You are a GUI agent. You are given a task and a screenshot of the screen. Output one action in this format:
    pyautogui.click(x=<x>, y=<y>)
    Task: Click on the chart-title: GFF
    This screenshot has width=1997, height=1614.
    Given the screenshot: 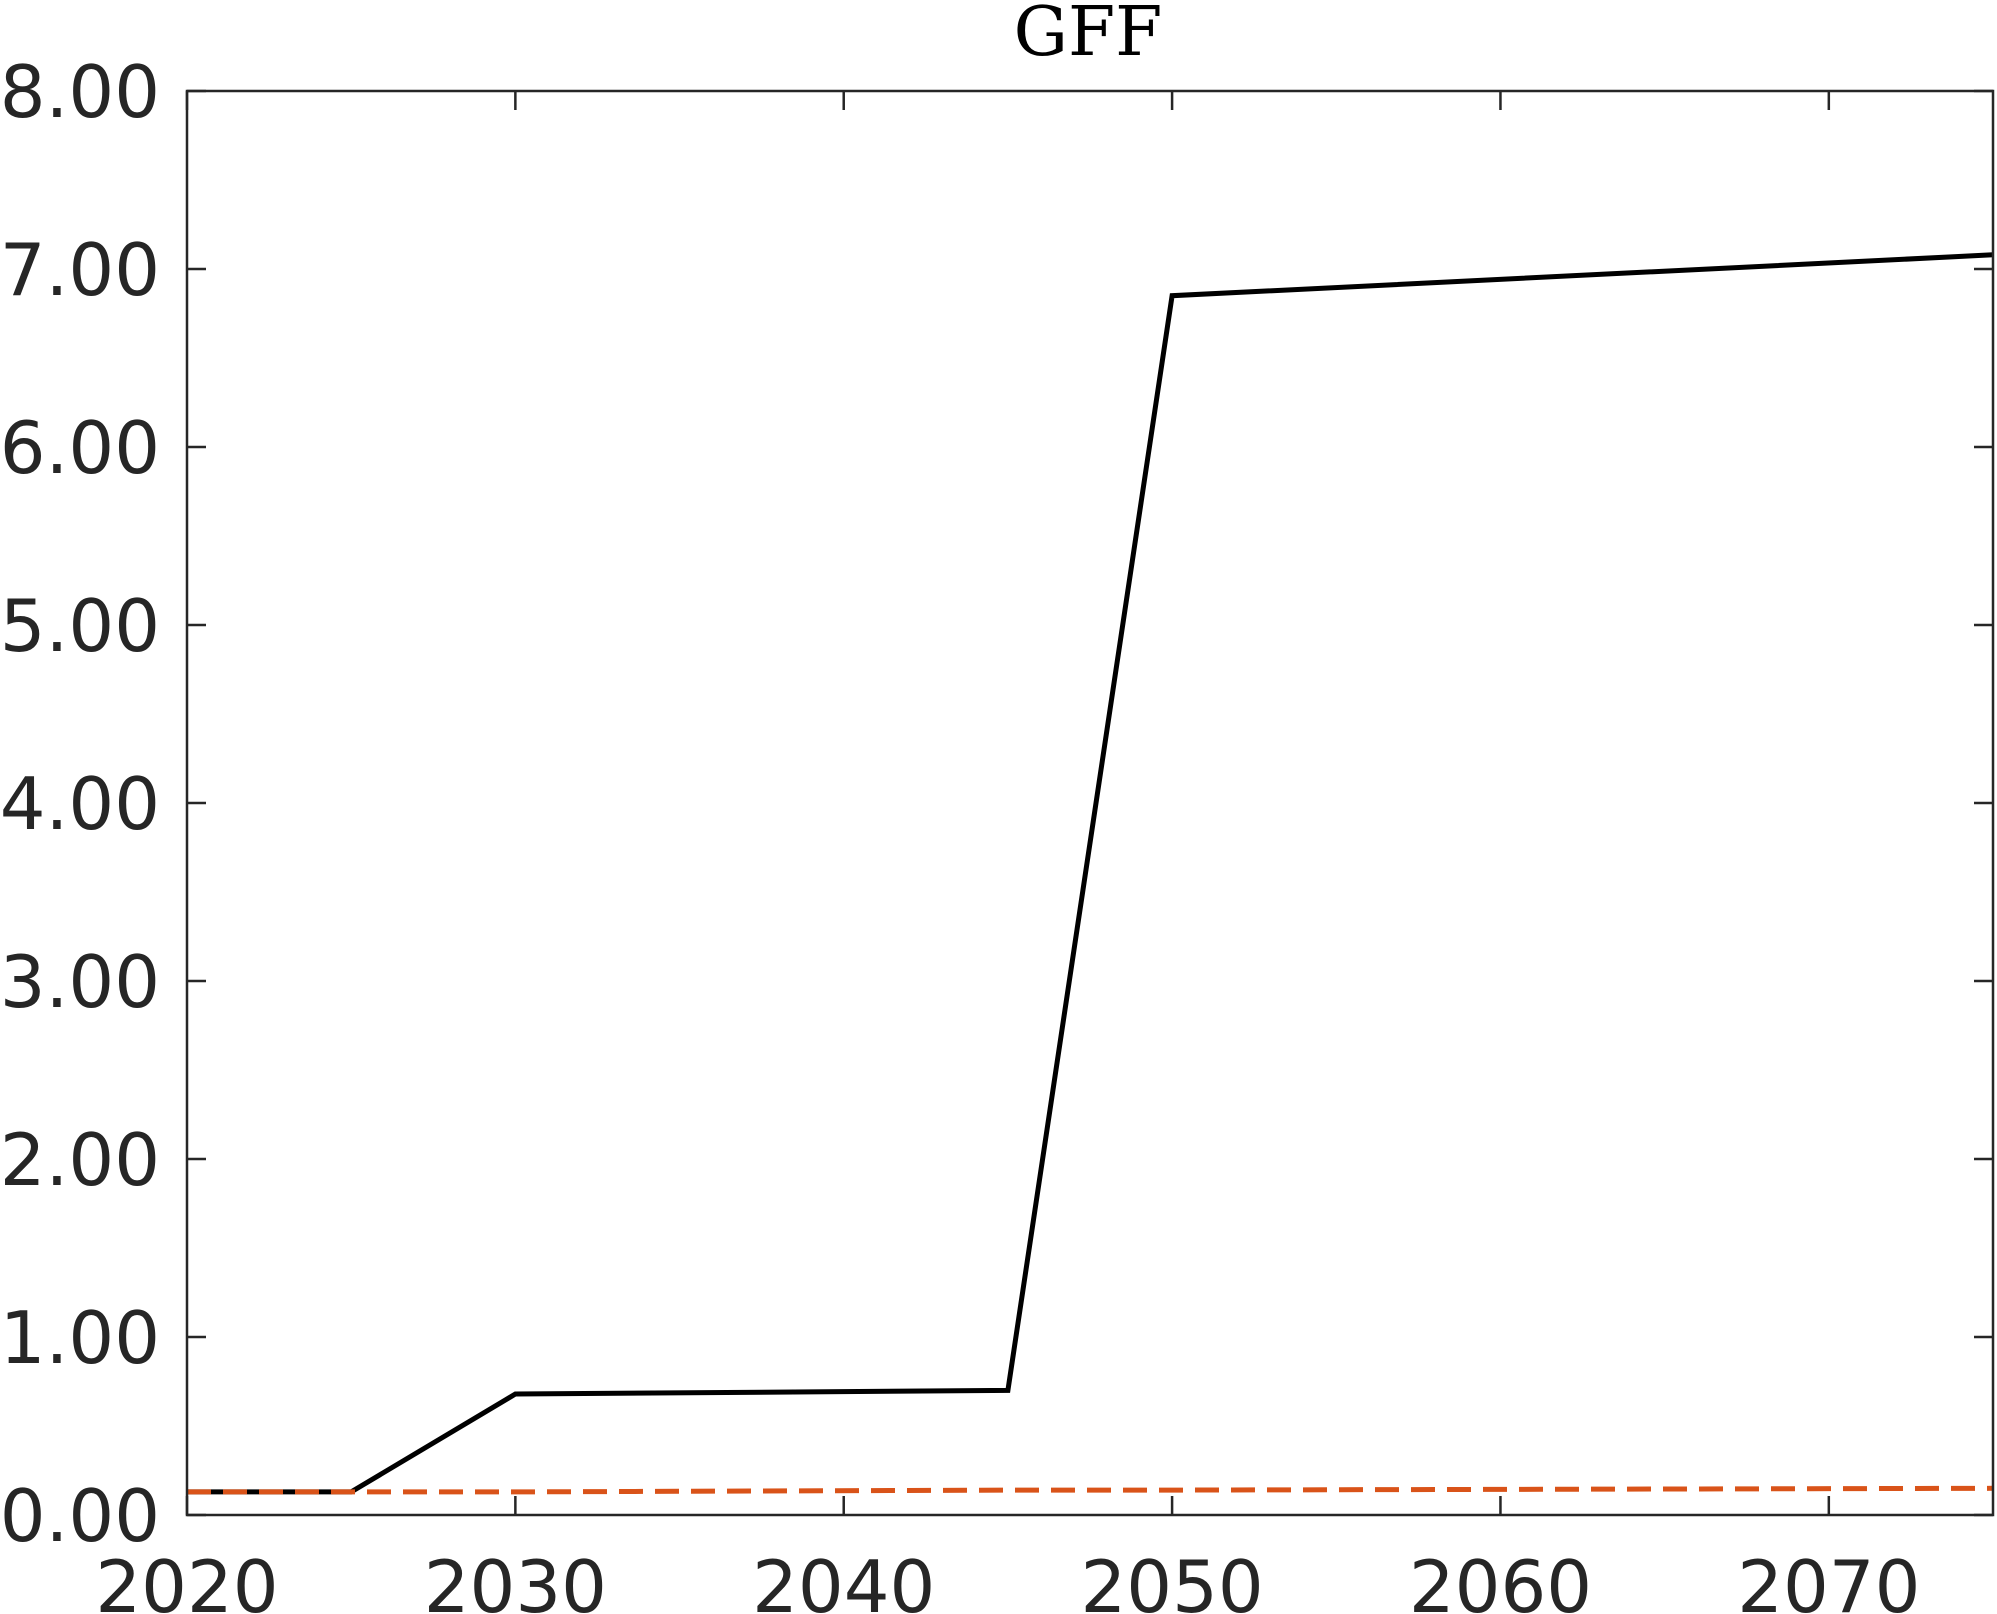 What is the action you would take?
    pyautogui.click(x=1088, y=36)
    